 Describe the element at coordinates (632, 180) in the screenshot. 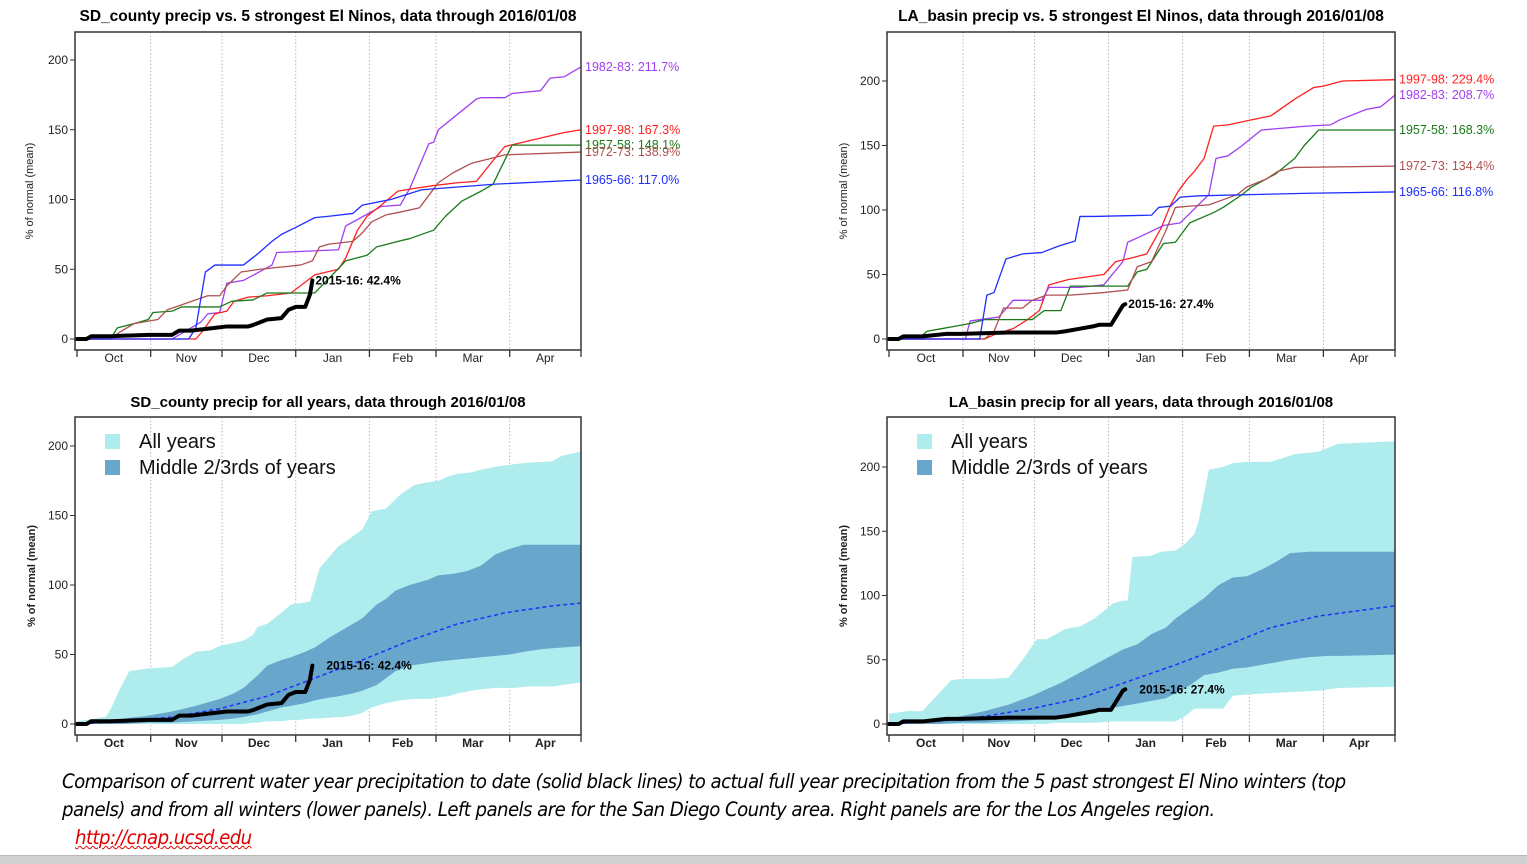

I see `series-label-1965-66: 1965-66: 117.0%` at that location.